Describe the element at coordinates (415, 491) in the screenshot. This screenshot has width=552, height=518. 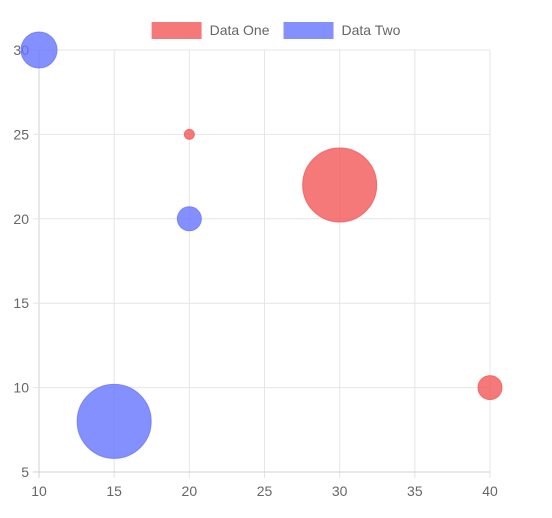
I see `x-tick-label: 35` at that location.